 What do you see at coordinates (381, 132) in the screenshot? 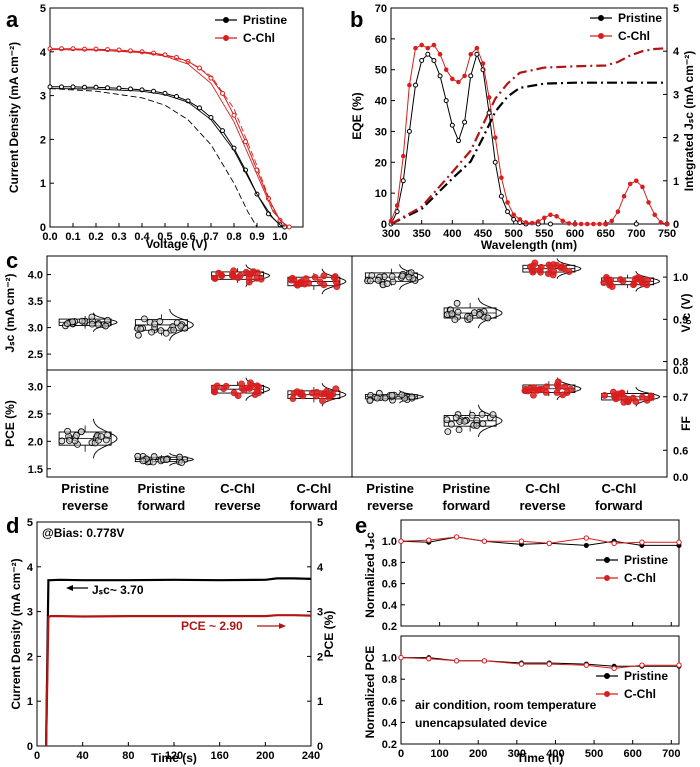
I see `panel-b-y-tick-label: 30` at bounding box center [381, 132].